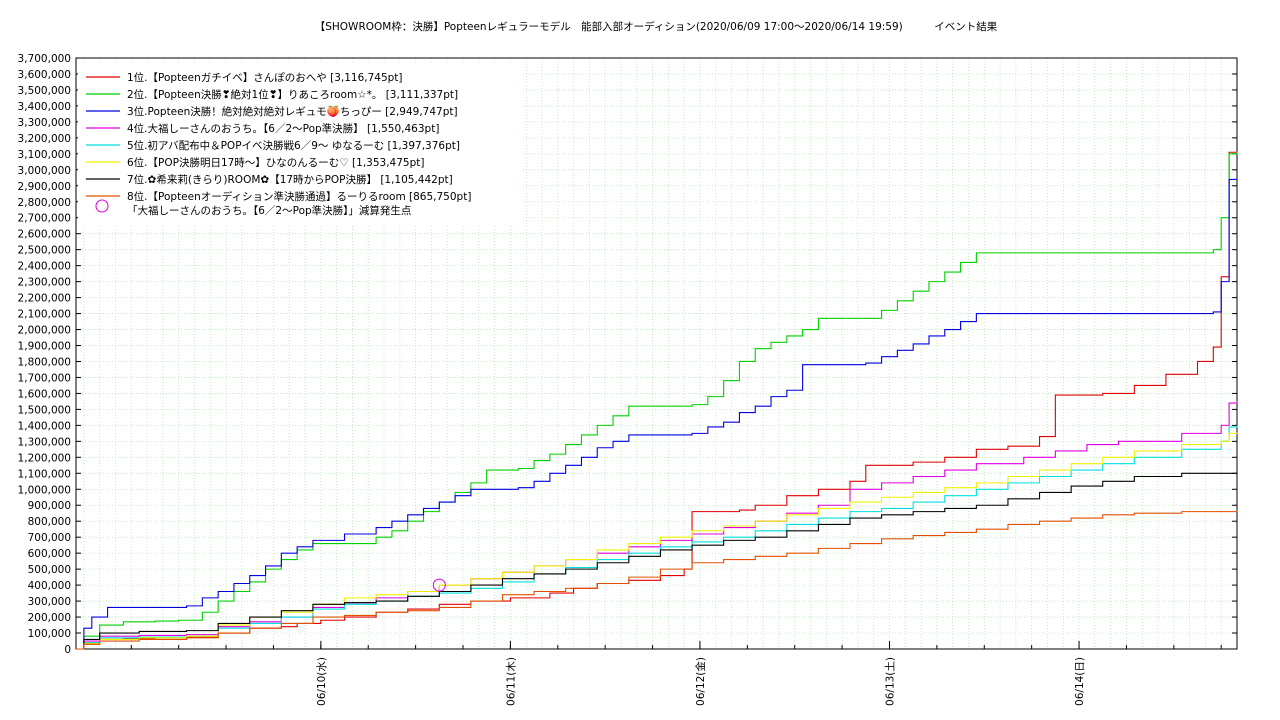  What do you see at coordinates (1080, 681) in the screenshot?
I see `x-tick-label: 06/14(日)` at bounding box center [1080, 681].